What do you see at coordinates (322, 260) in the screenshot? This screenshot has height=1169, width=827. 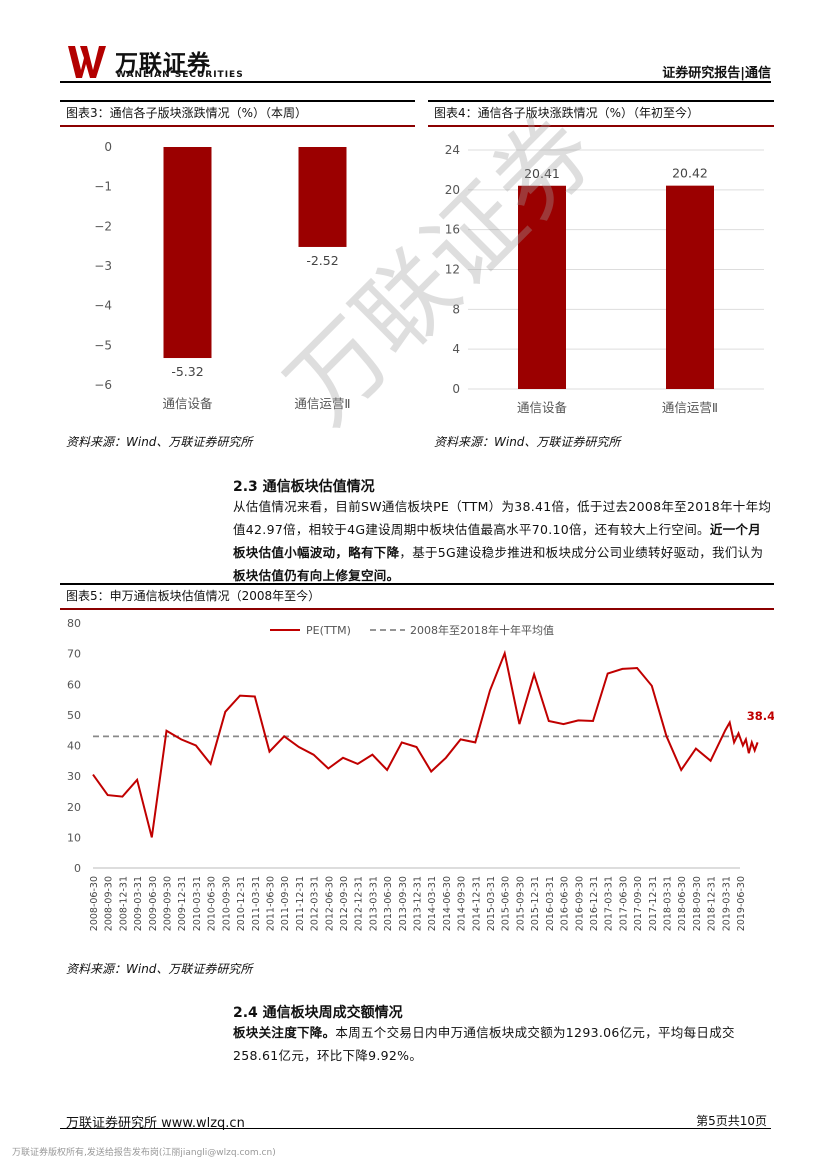 I see `fig3-value-label: -2.52` at bounding box center [322, 260].